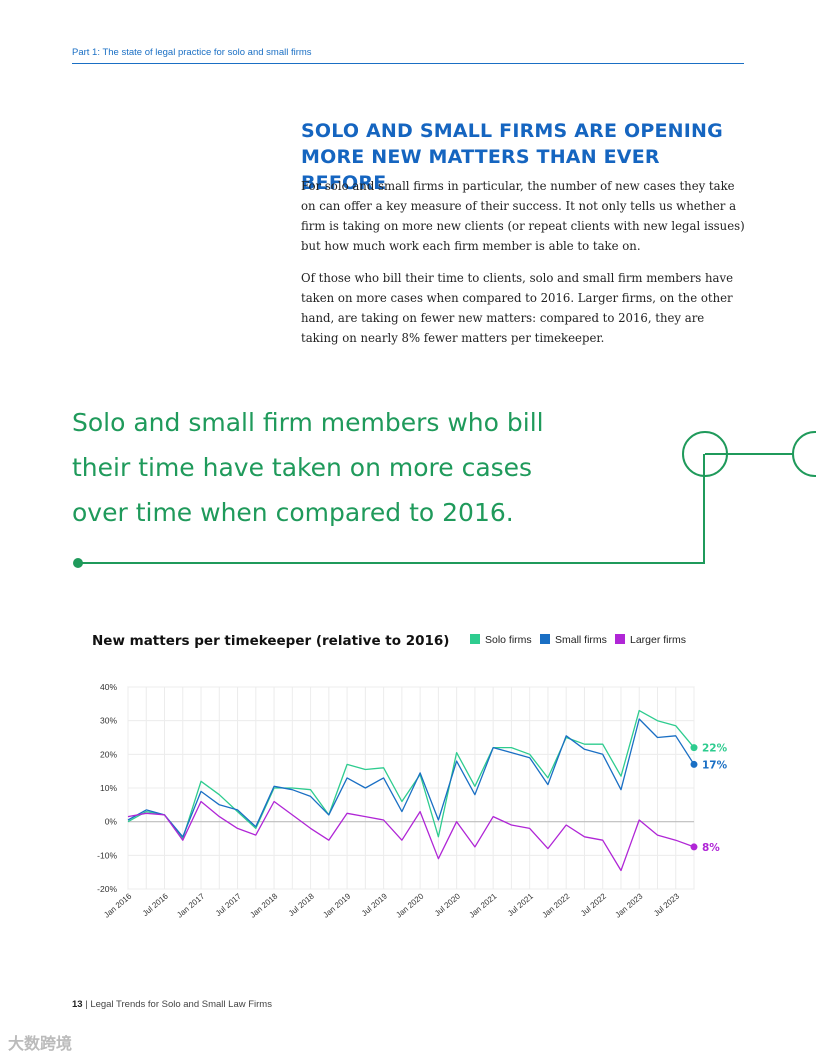 This screenshot has width=816, height=1056. Describe the element at coordinates (666, 904) in the screenshot. I see `x-tick-label: Jul 2023` at that location.